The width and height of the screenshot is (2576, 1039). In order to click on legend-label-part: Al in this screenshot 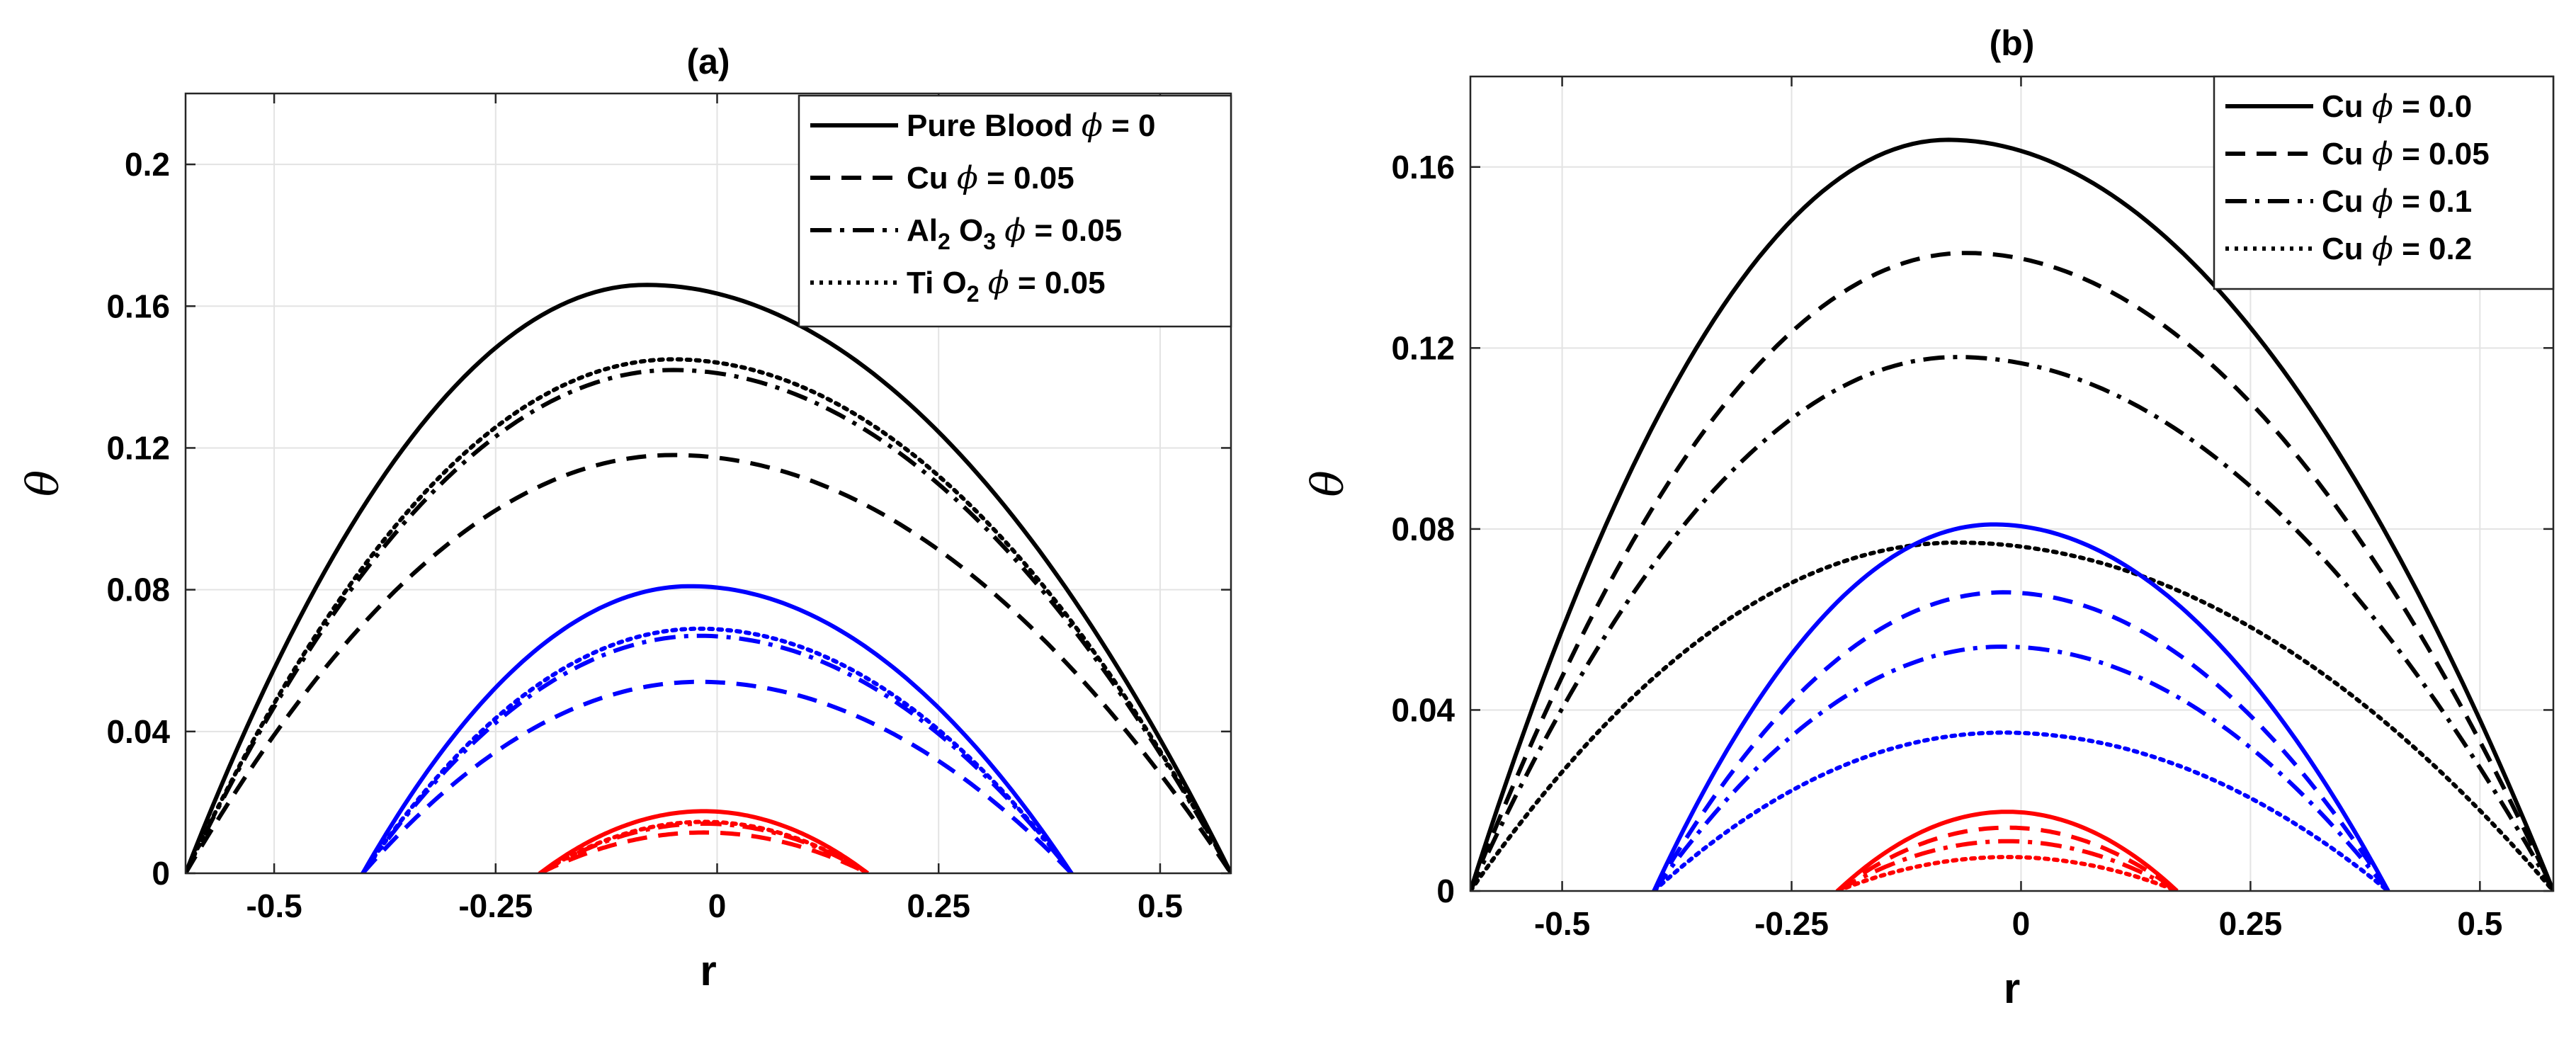, I will do `click(922, 231)`.